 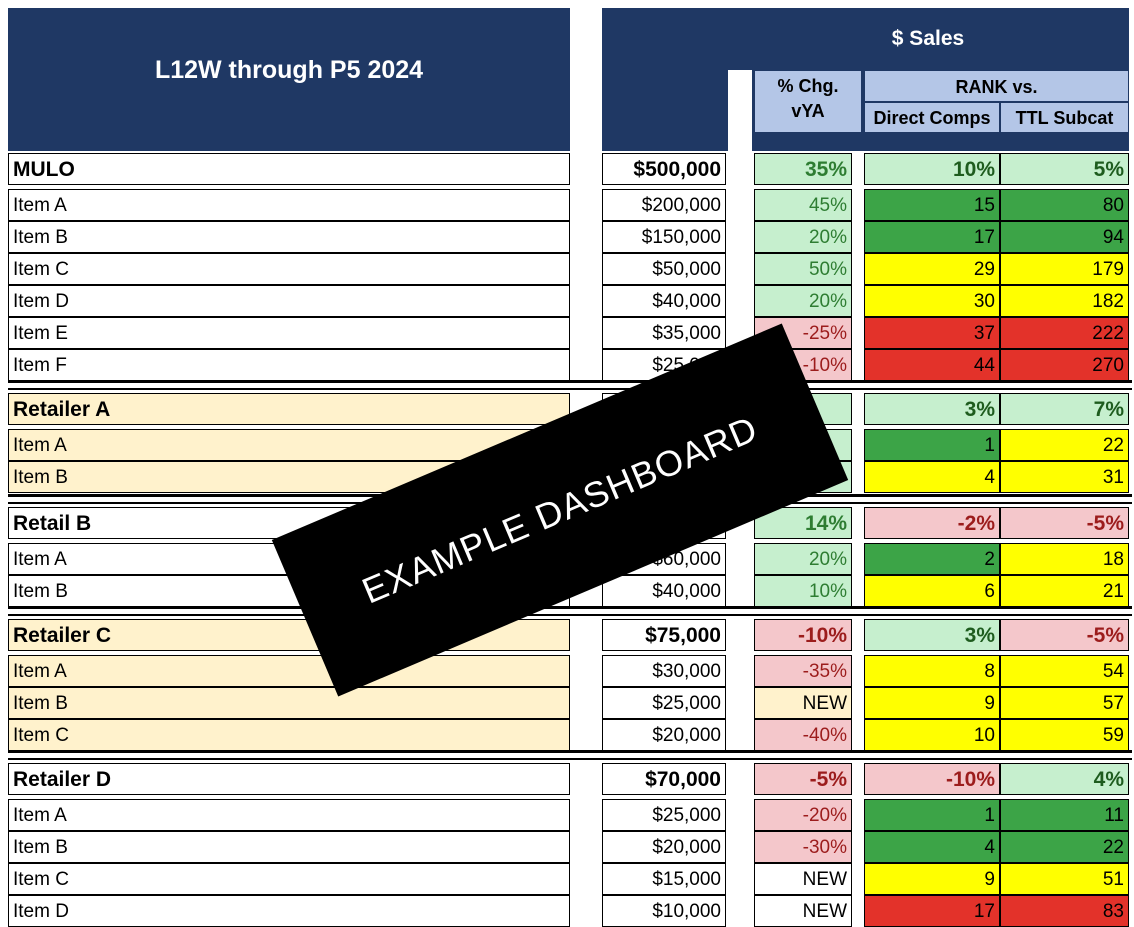 What do you see at coordinates (932, 301) in the screenshot?
I see `item-row-direct: 30` at bounding box center [932, 301].